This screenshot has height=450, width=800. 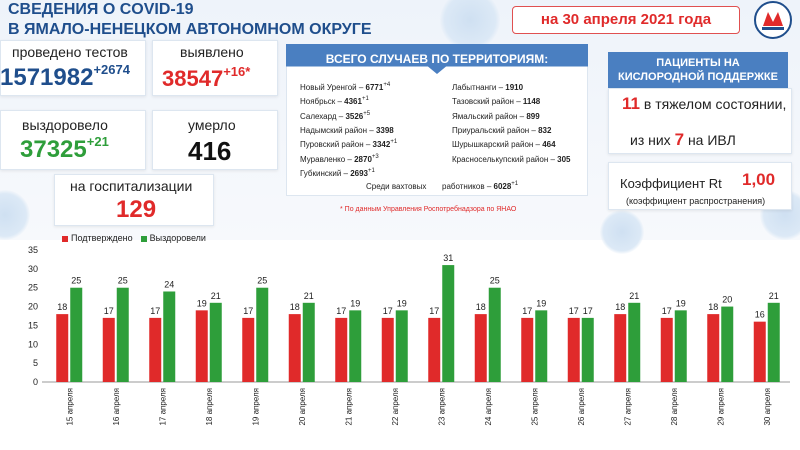 What do you see at coordinates (375, 156) in the screenshot?
I see `territory-delta: +3` at bounding box center [375, 156].